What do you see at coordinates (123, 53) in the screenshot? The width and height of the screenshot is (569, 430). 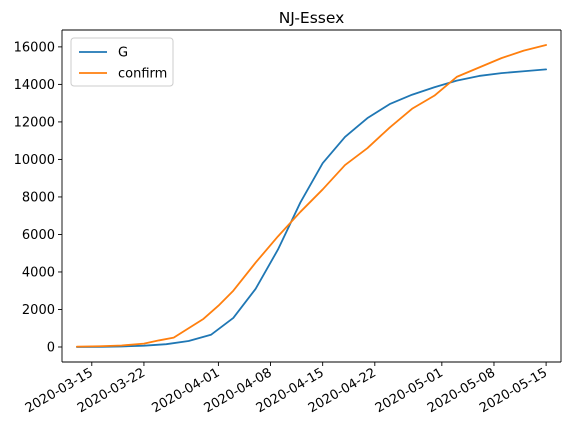 I see `legend-label-G: G` at bounding box center [123, 53].